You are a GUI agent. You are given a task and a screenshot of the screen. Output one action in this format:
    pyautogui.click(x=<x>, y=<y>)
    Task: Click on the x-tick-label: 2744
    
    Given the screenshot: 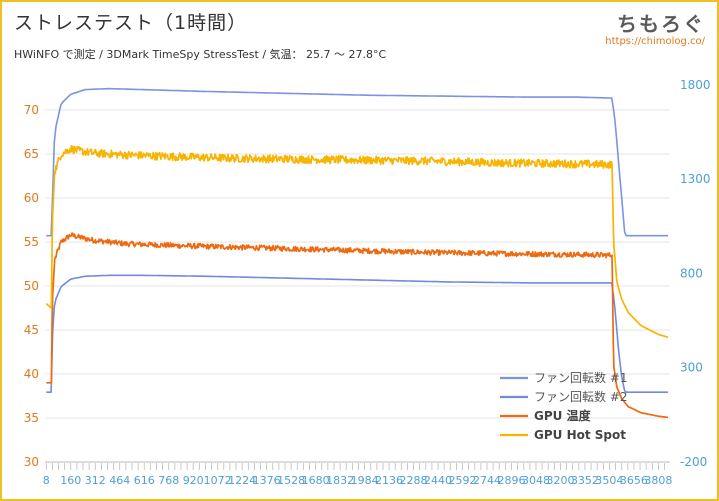 What is the action you would take?
    pyautogui.click(x=487, y=480)
    